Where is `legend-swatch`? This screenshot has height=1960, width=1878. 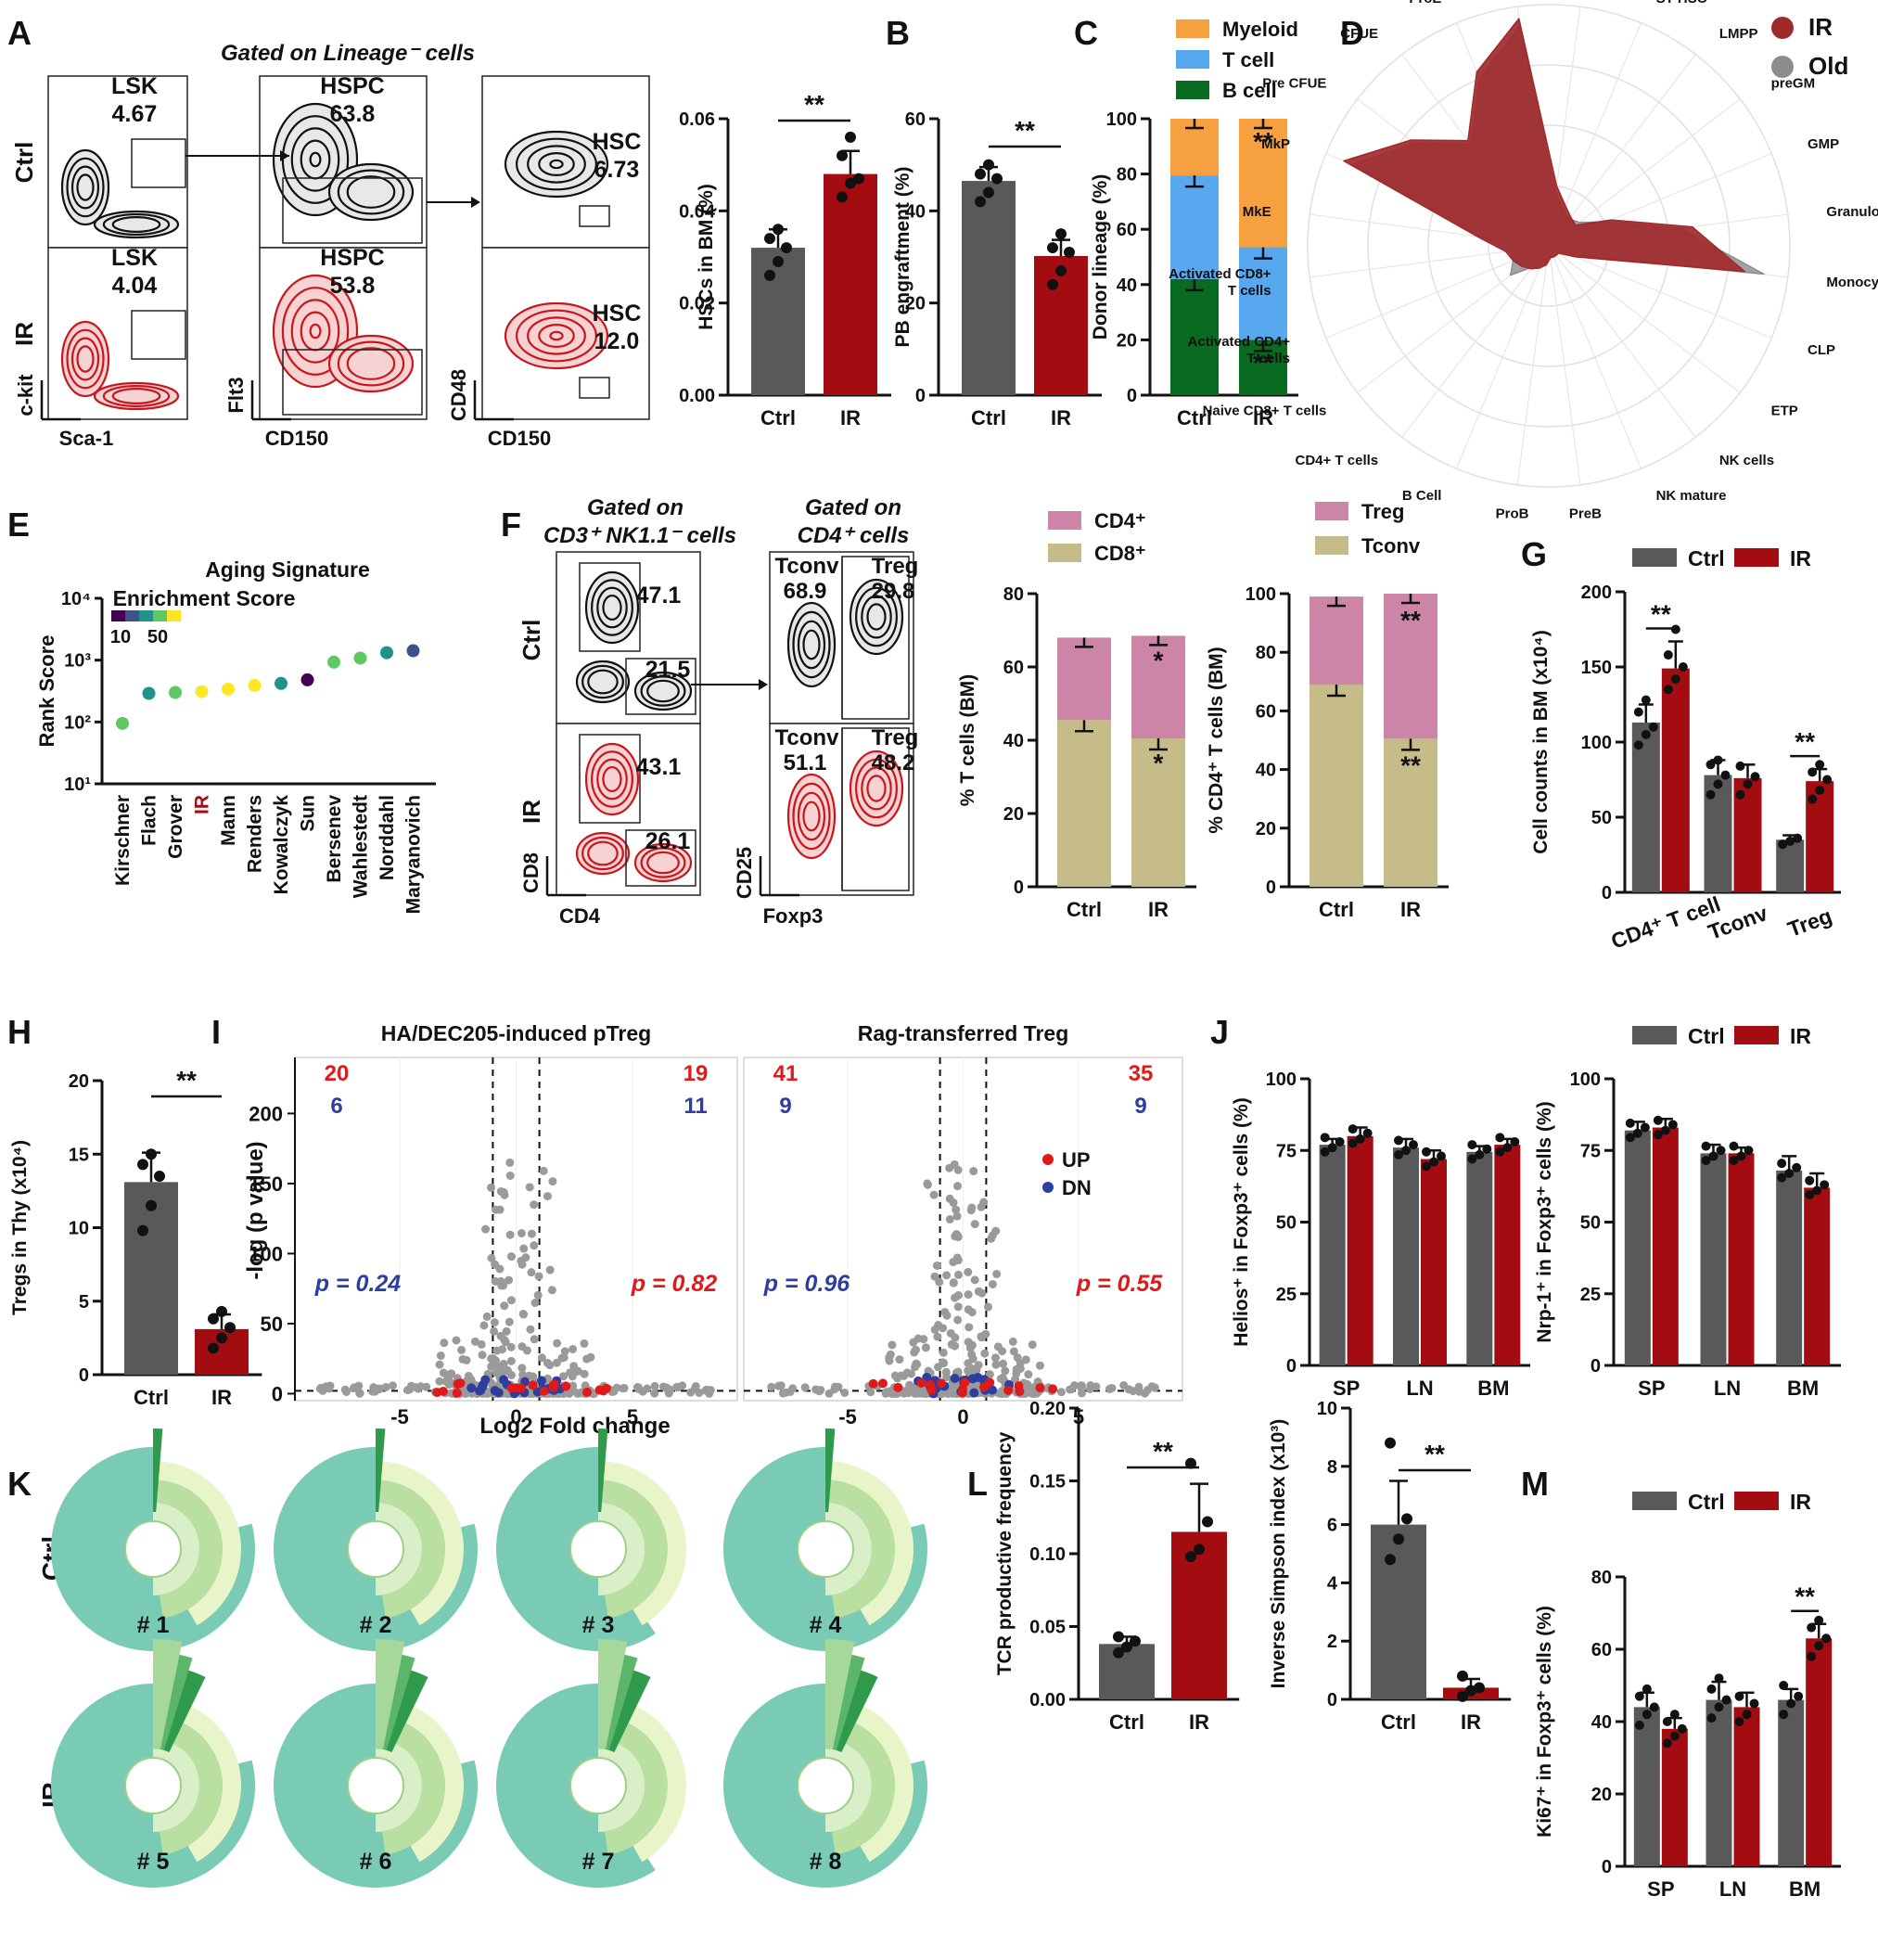
legend-swatch is located at coordinates (1756, 1035).